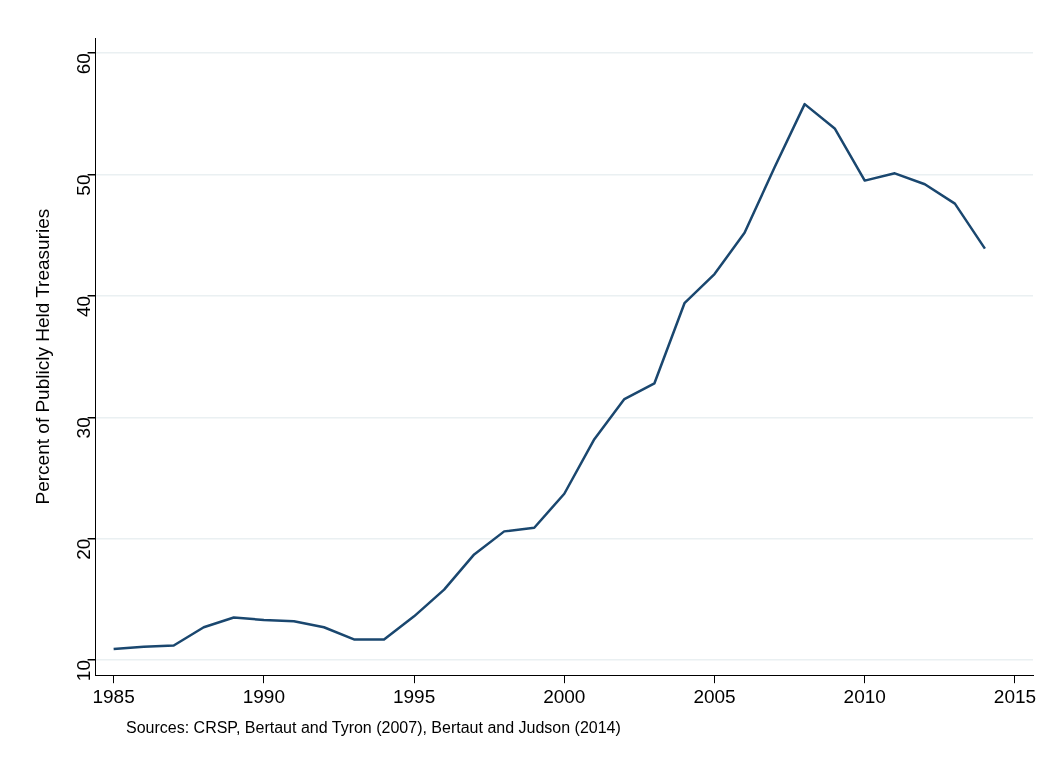 The height and width of the screenshot is (770, 1063). I want to click on x-tick-label: 1995, so click(414, 696).